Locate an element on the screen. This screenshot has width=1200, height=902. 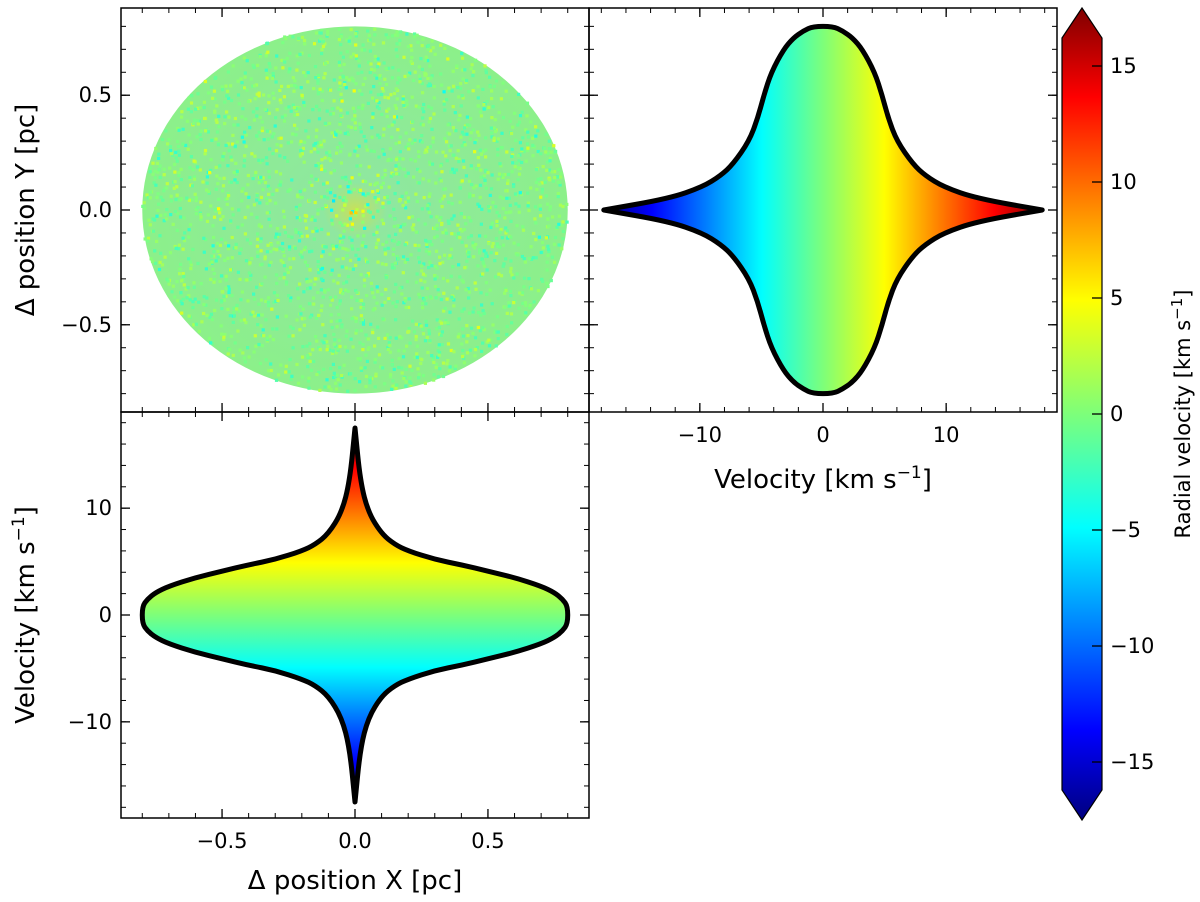
x-tick-label: −10 is located at coordinates (700, 435).